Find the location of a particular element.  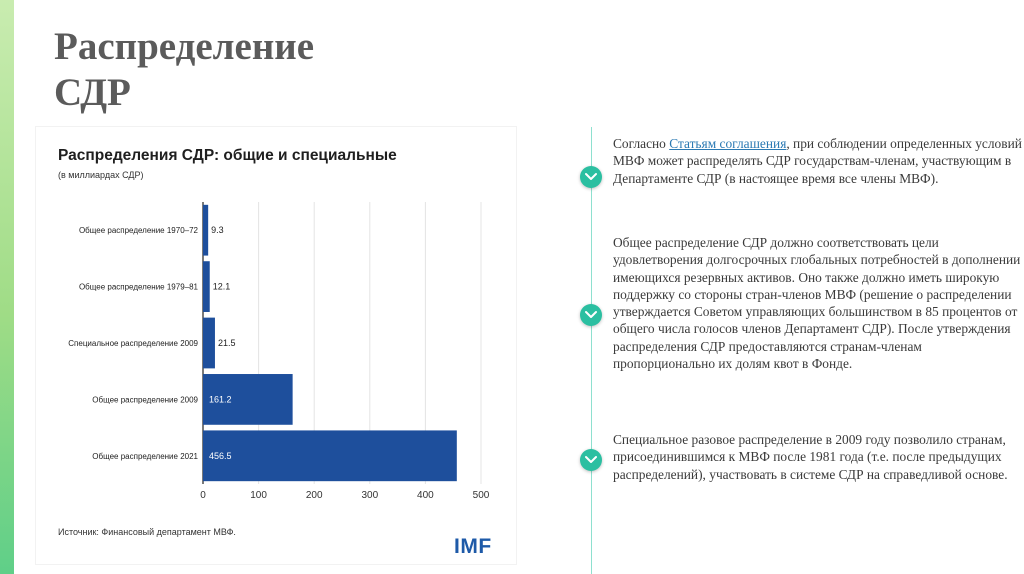

category-label: Общее распределение 1979–81 is located at coordinates (139, 287).